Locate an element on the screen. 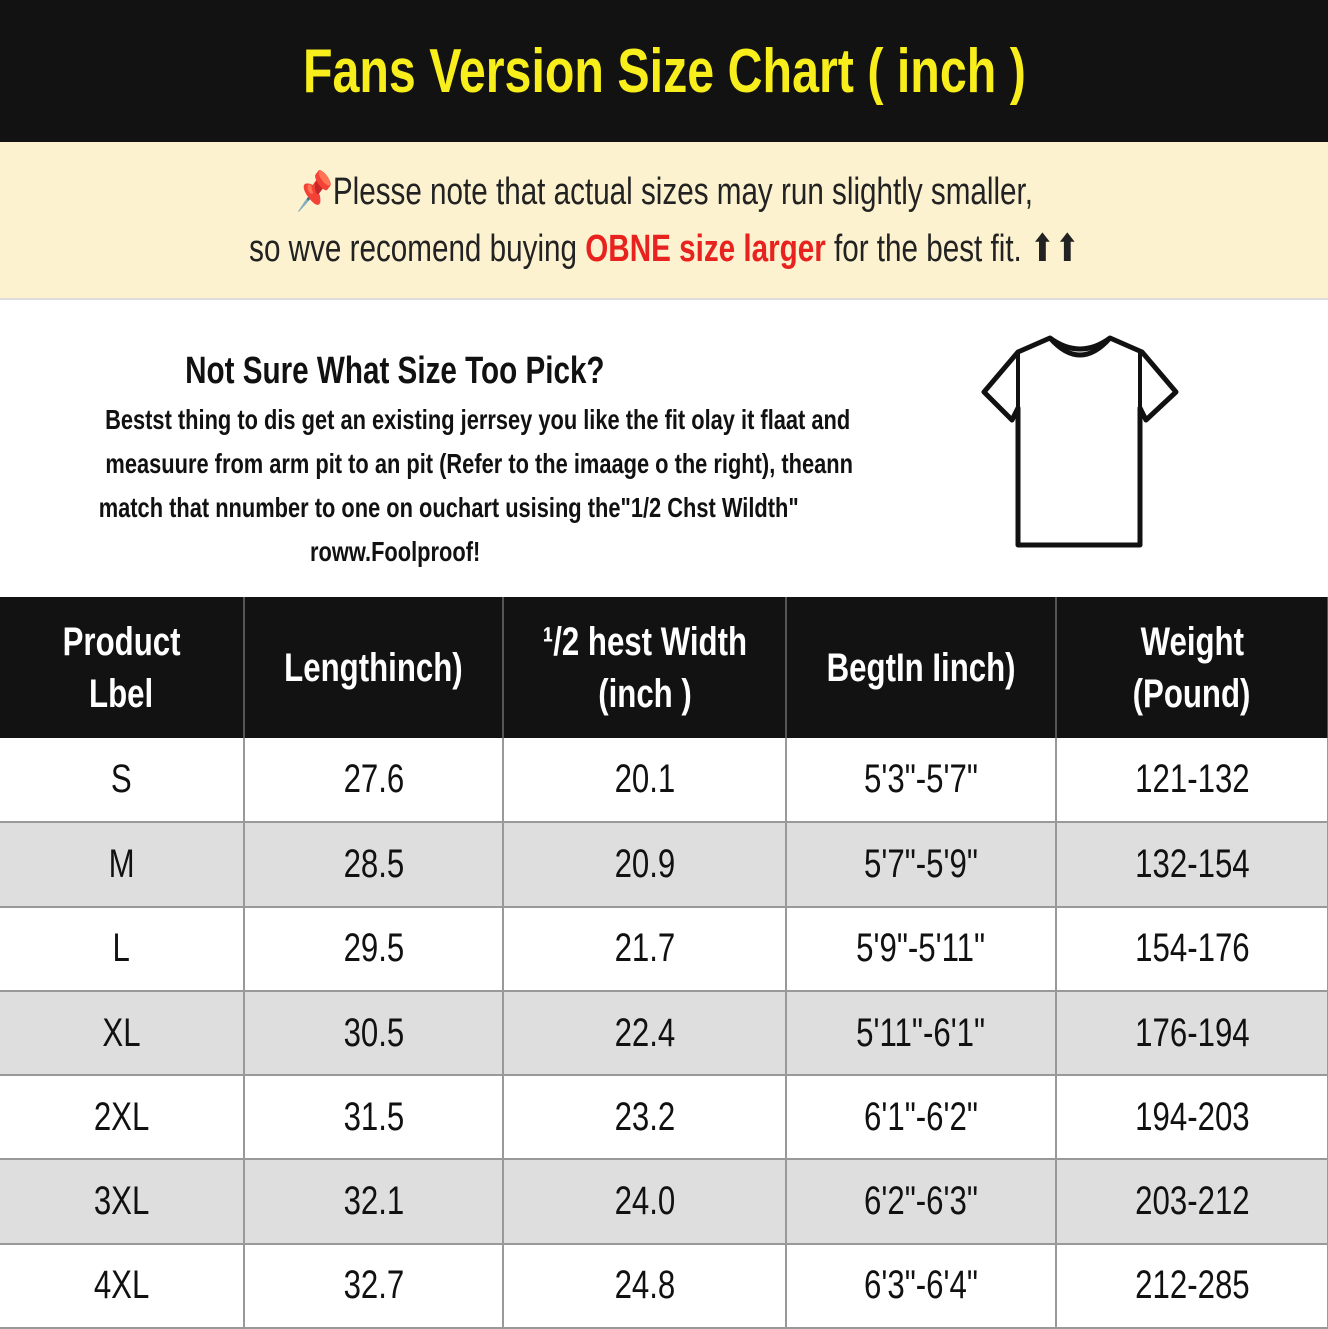 The width and height of the screenshot is (1328, 1329). cell-text: 203-212 is located at coordinates (1192, 1201).